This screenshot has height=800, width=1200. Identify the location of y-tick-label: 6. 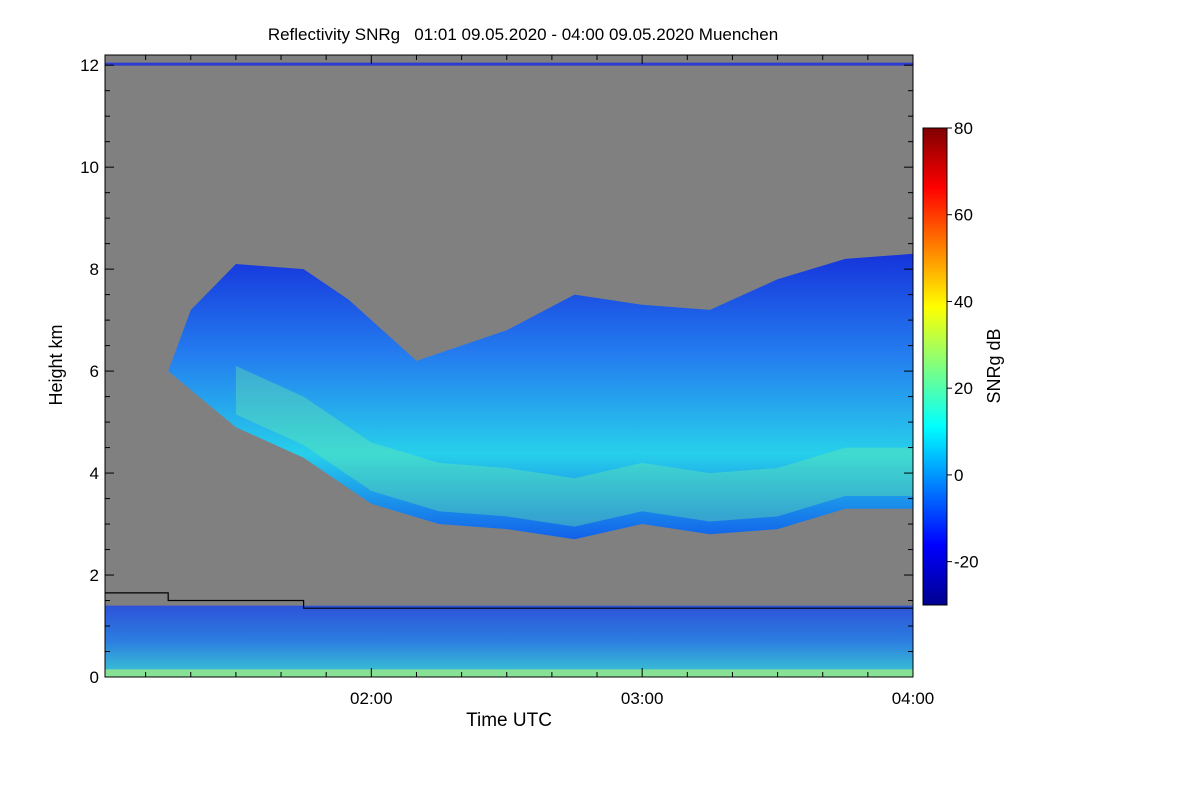
(94, 371).